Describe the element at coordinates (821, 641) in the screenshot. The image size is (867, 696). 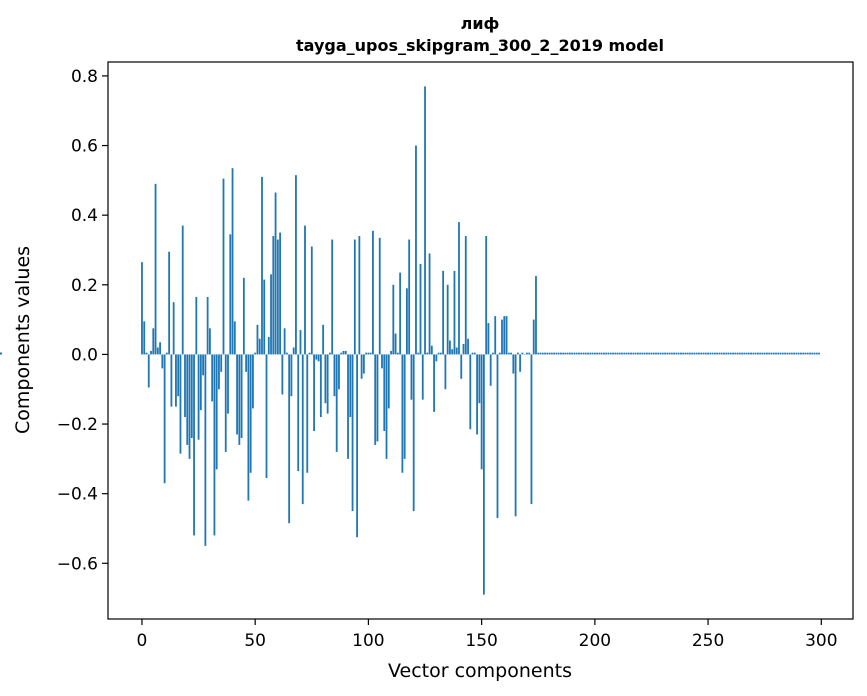
I see `x-tick-label: 300` at that location.